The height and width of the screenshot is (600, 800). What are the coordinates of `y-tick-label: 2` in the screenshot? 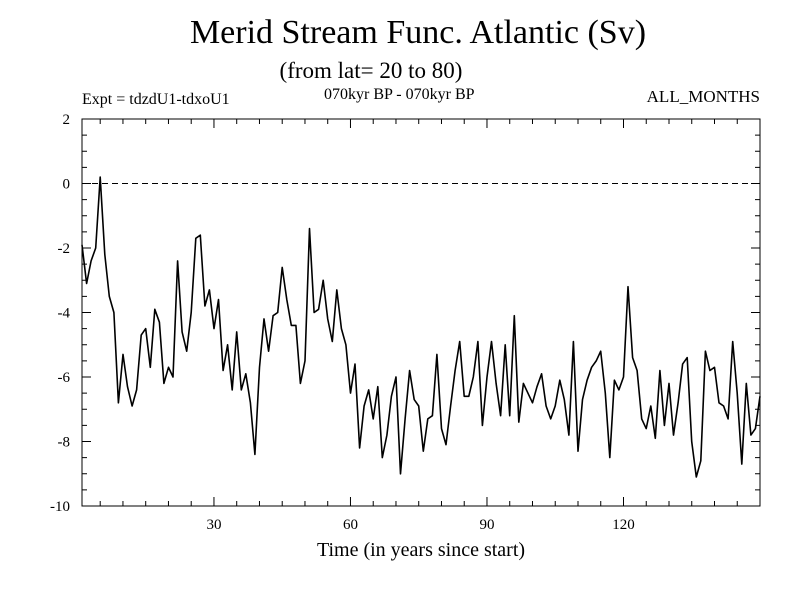 It's located at (67, 120).